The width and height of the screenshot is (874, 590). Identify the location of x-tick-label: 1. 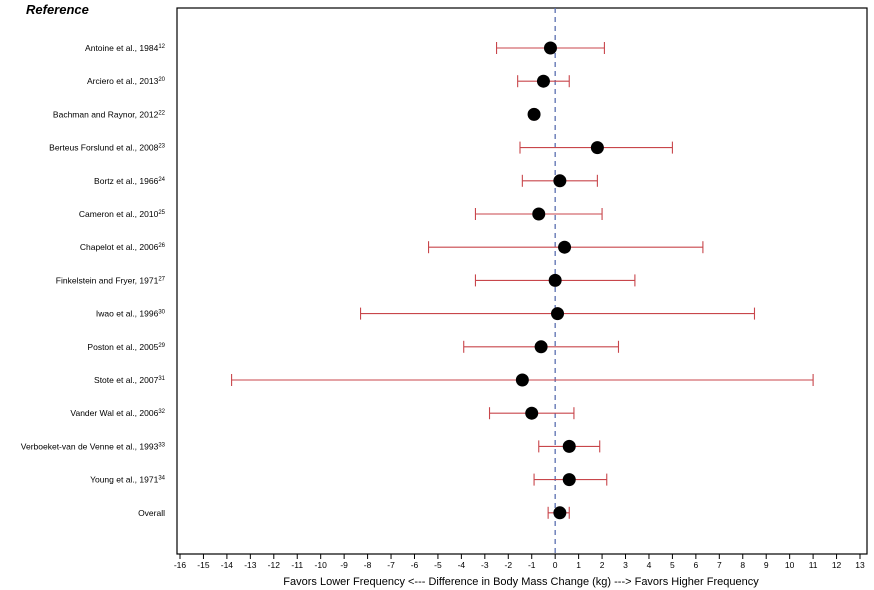
(578, 565).